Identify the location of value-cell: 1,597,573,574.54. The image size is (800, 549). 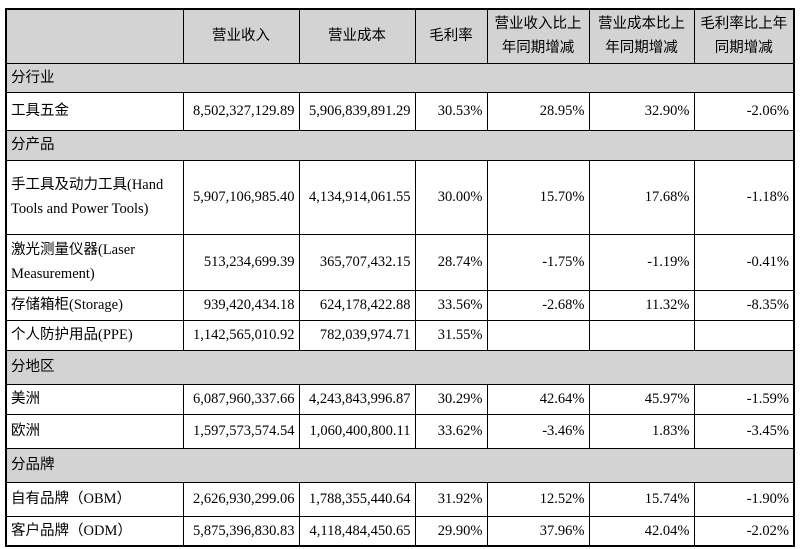
(241, 431).